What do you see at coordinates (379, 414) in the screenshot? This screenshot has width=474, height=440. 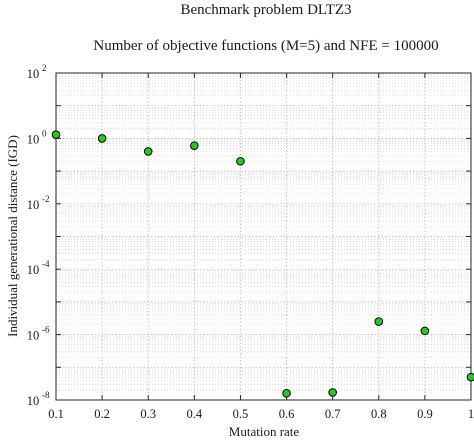 I see `x-tick-label: 0.8` at bounding box center [379, 414].